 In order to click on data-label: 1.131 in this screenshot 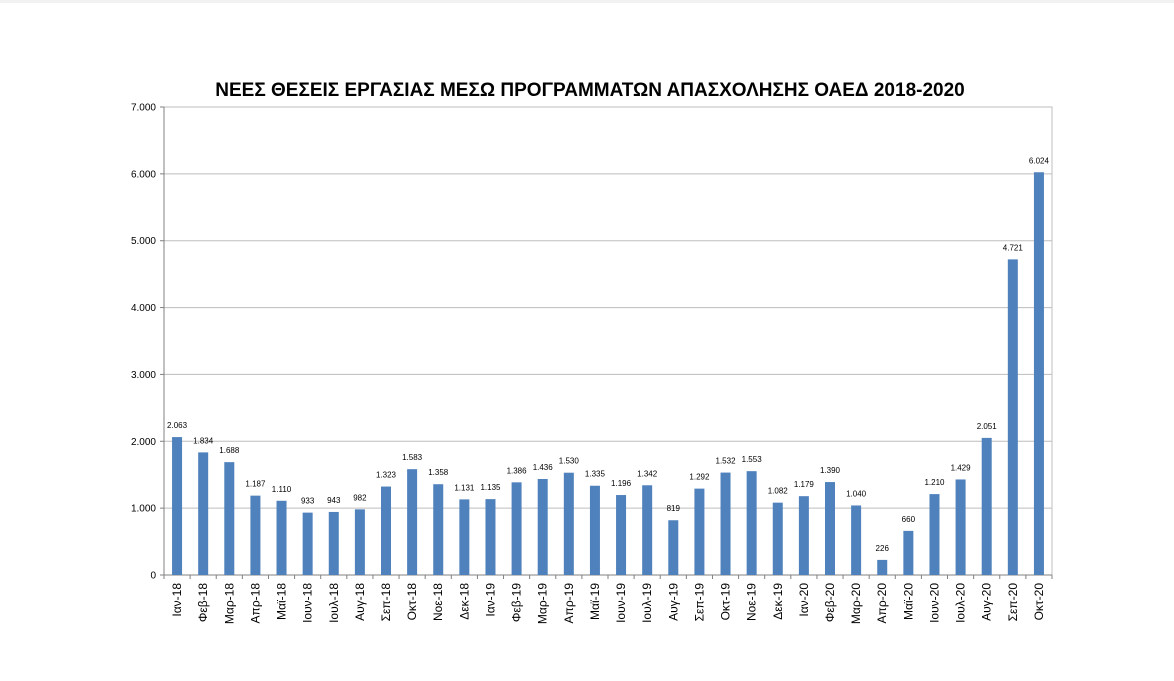, I will do `click(464, 487)`.